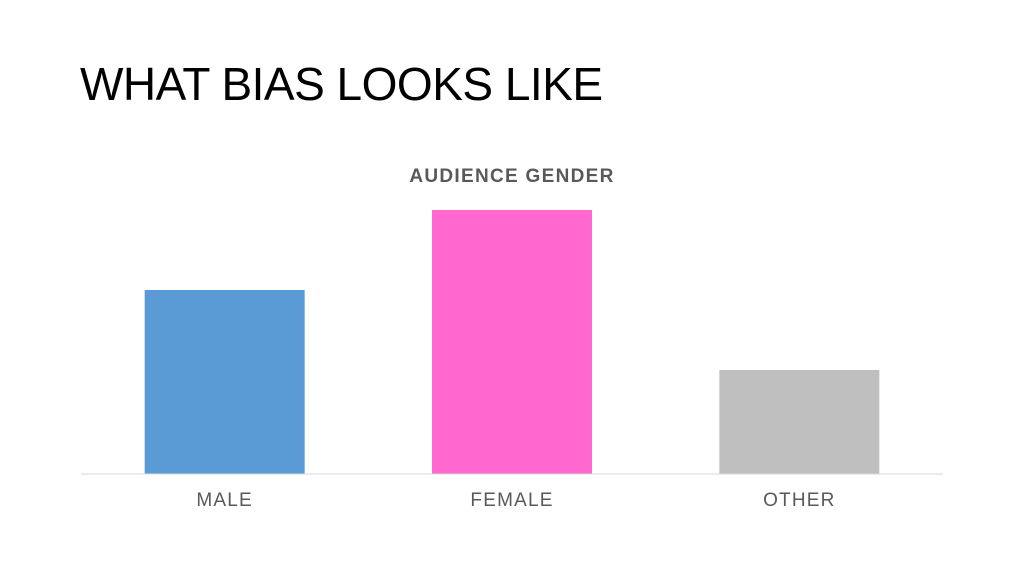 The width and height of the screenshot is (1024, 576). Describe the element at coordinates (511, 176) in the screenshot. I see `chart-title: AUDIENCE GENDER` at that location.